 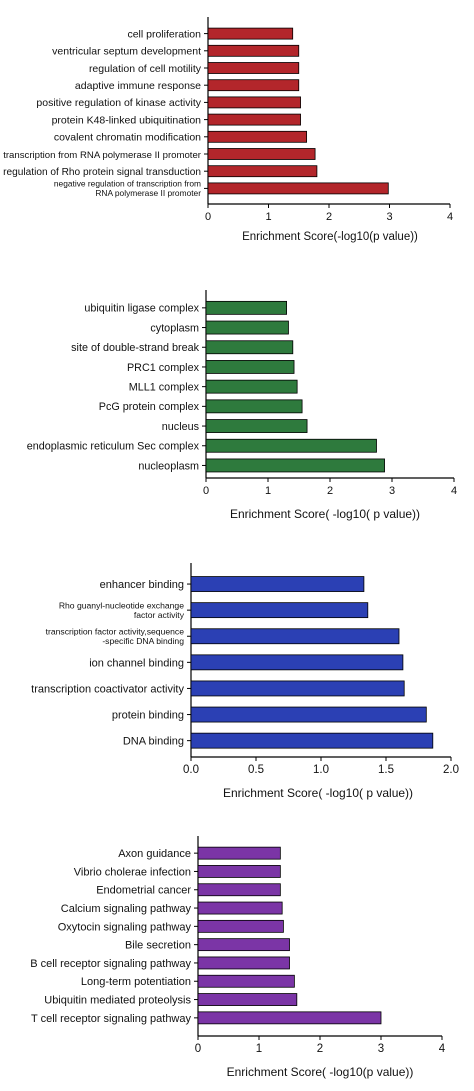 What do you see at coordinates (136, 663) in the screenshot?
I see `category-label: ion channel binding` at bounding box center [136, 663].